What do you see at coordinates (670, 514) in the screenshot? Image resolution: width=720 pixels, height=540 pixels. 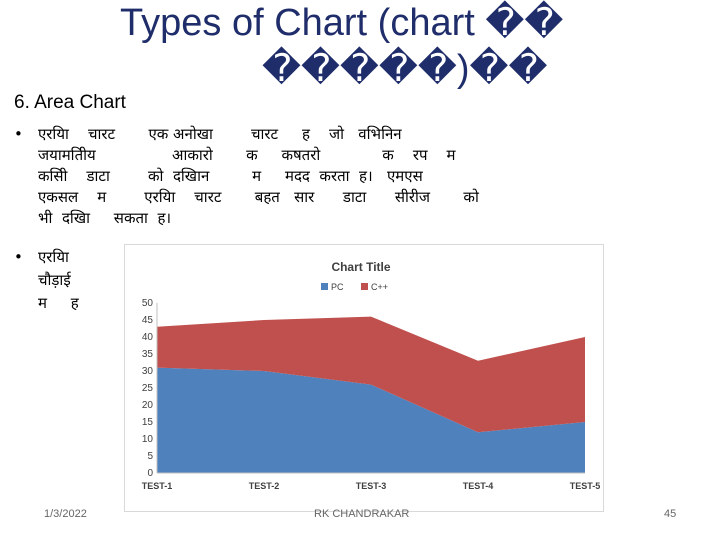 I see `footer-page-number: 45` at bounding box center [670, 514].